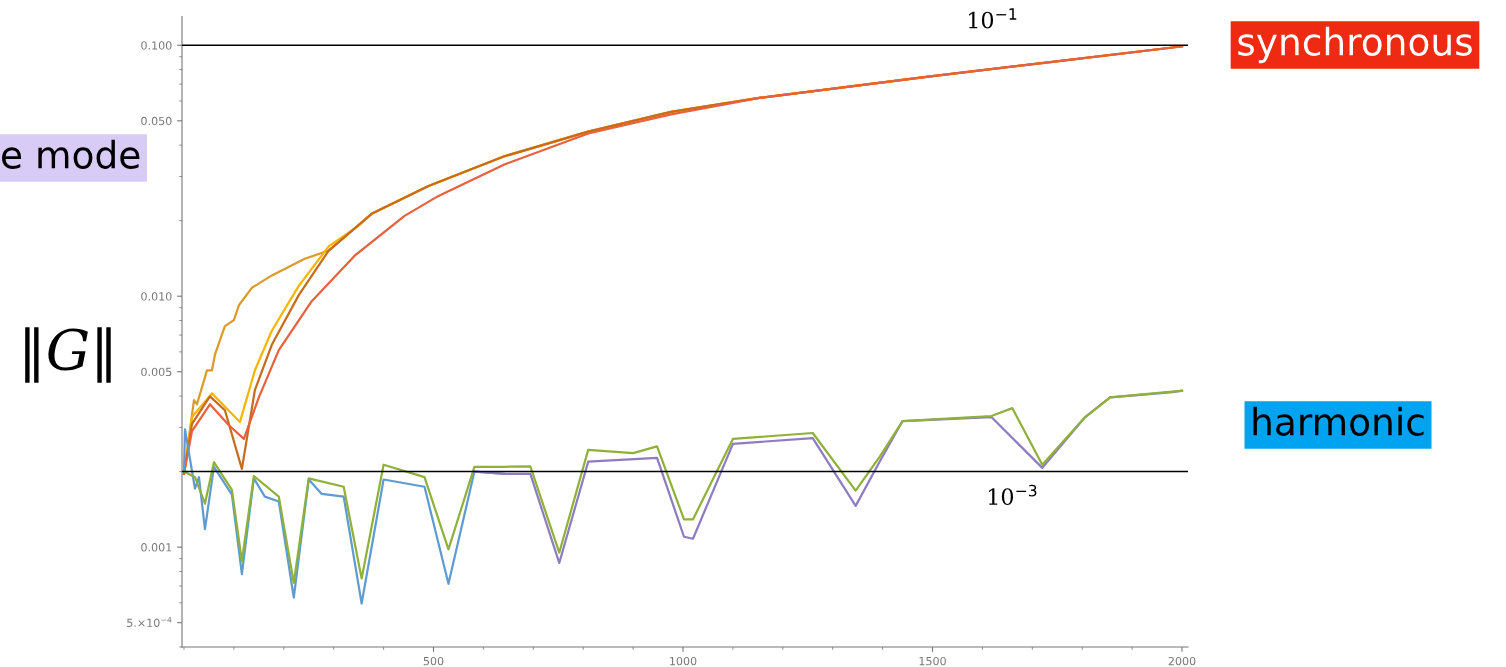  Describe the element at coordinates (156, 121) in the screenshot. I see `y-tick-label: 0.050` at that location.